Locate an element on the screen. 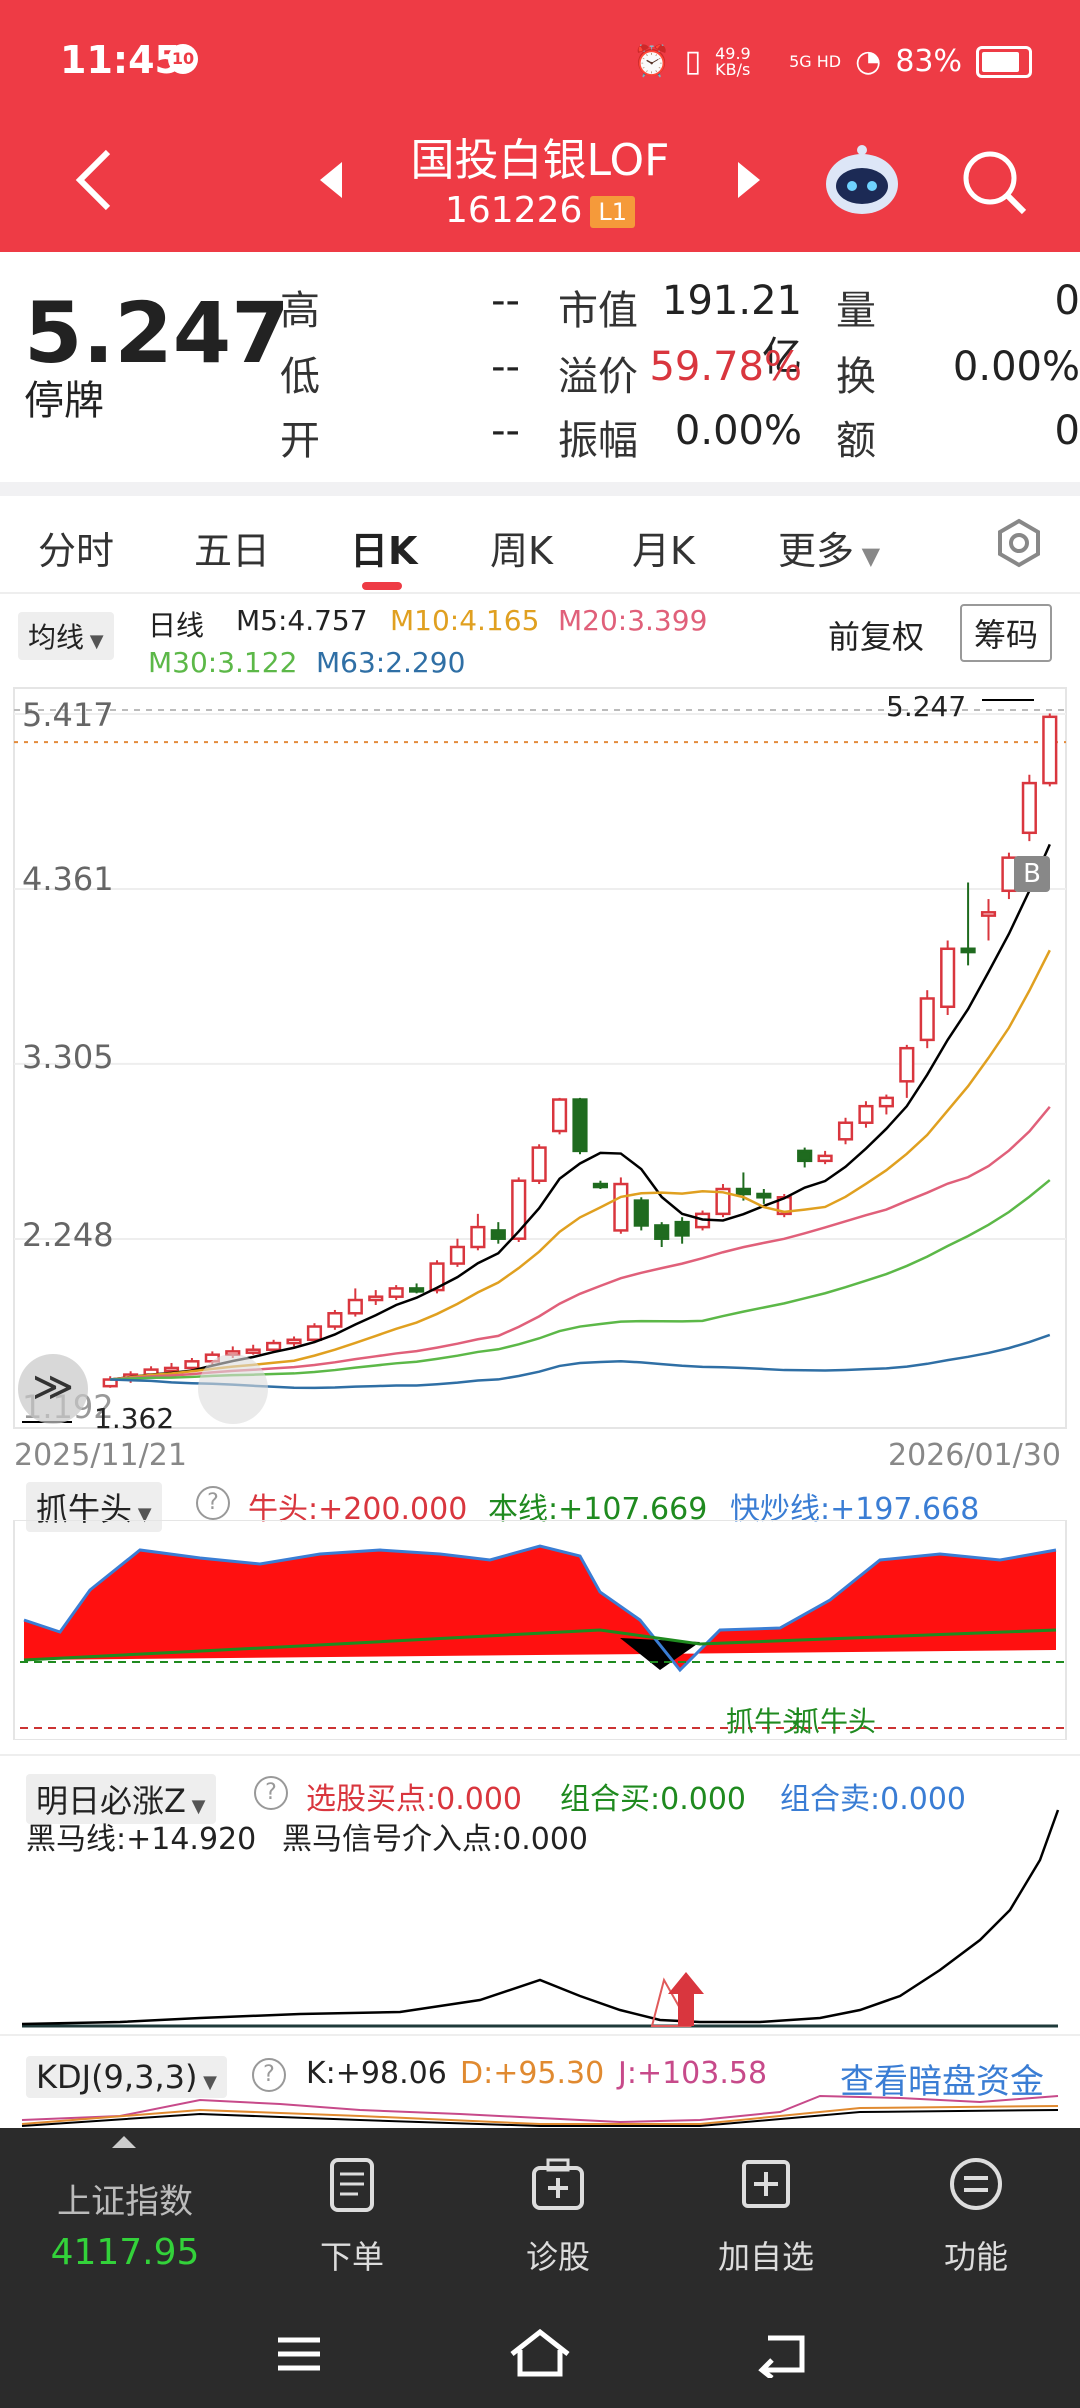 The width and height of the screenshot is (1080, 2408). tab-more-label: 更多 is located at coordinates (816, 551).